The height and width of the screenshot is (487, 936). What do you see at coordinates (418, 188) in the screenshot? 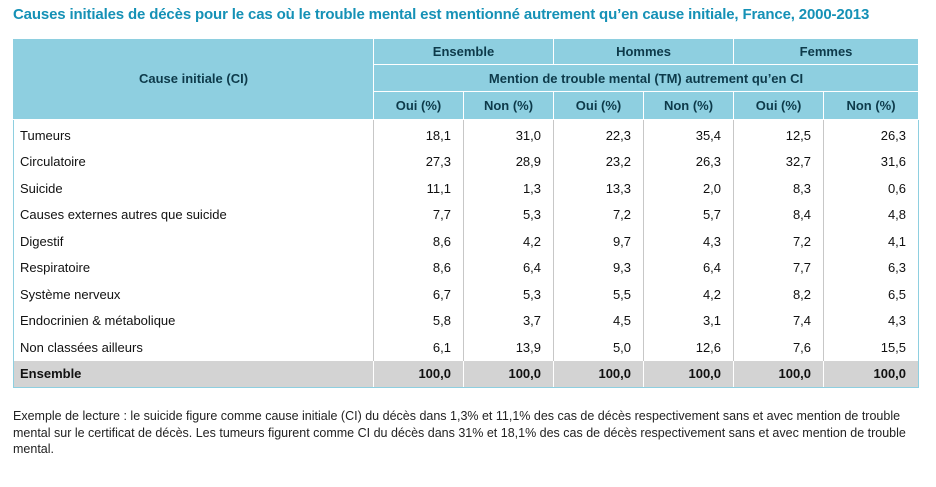
I see `table-cell: 11,1` at bounding box center [418, 188].